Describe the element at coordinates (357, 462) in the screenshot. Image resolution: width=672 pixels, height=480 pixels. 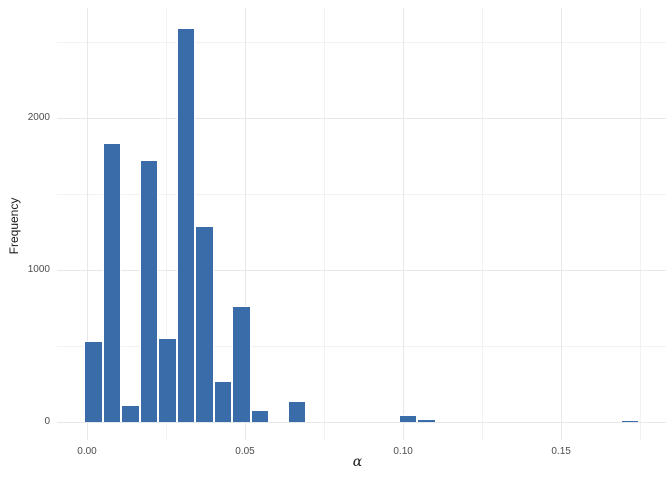
I see `x-axis-title: α` at that location.